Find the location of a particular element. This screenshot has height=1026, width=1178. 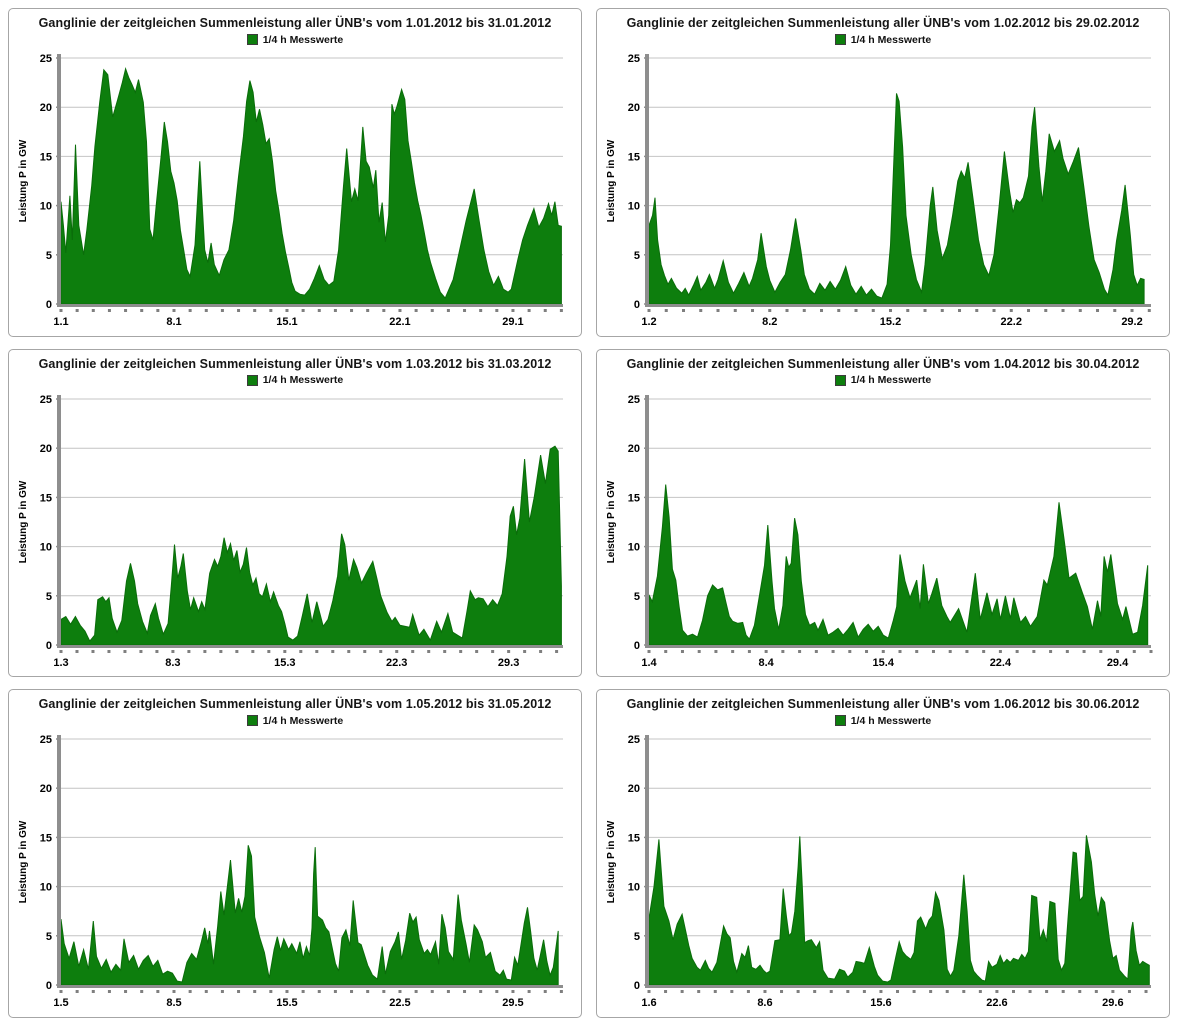

y-axis-title: Leistung P in GW is located at coordinates (23, 180).